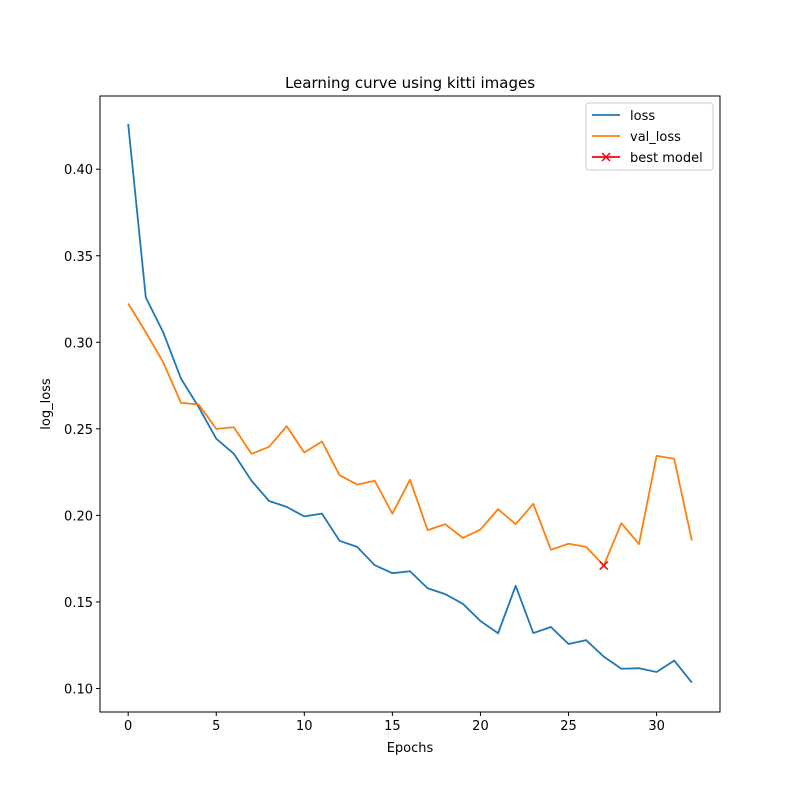 The width and height of the screenshot is (800, 804). I want to click on x-tick-label: 5, so click(216, 726).